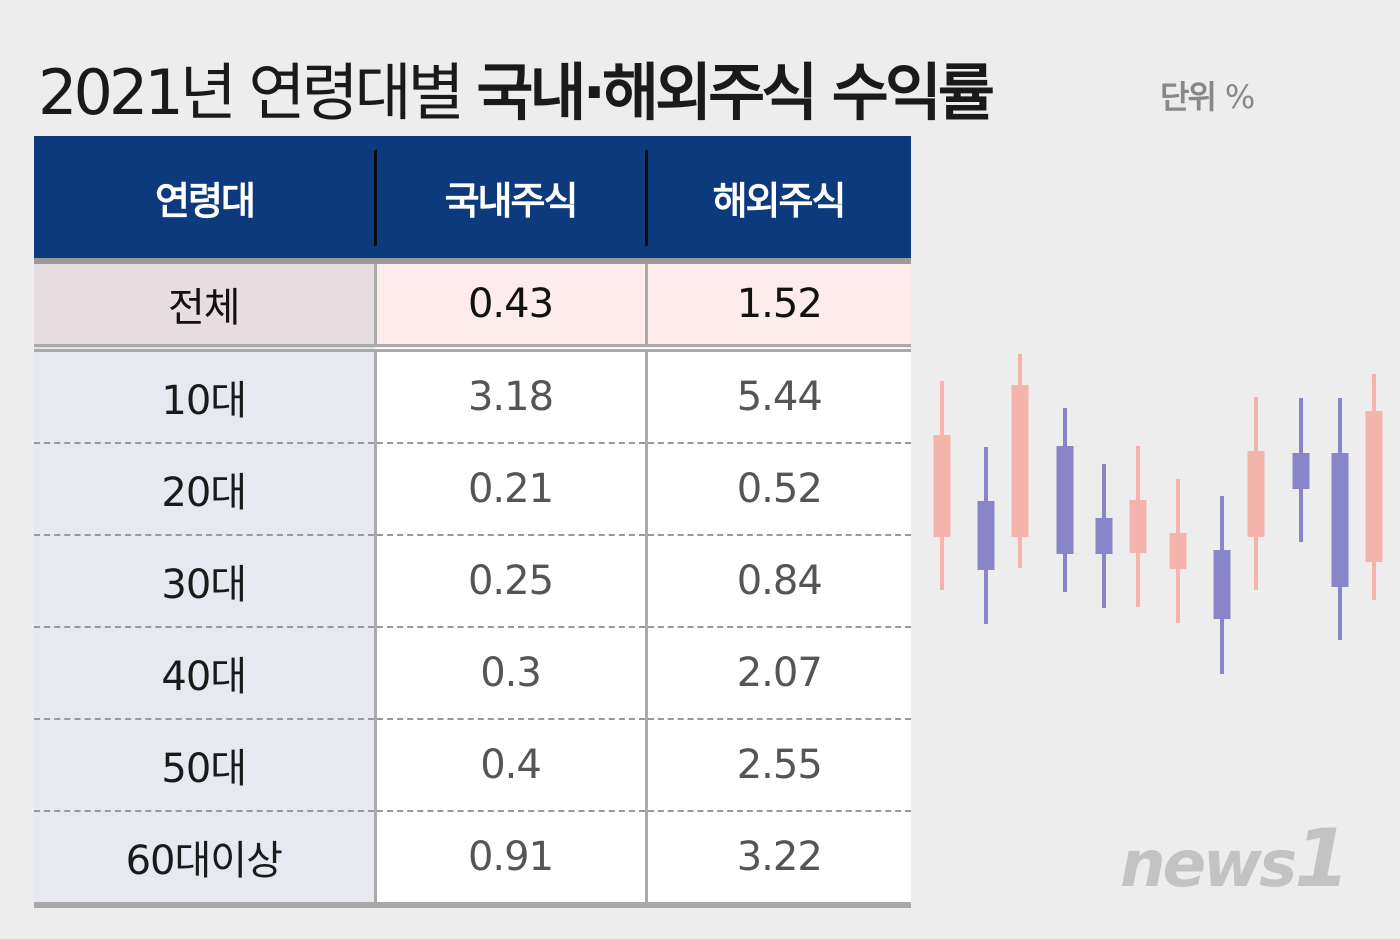 Image resolution: width=1400 pixels, height=939 pixels. Describe the element at coordinates (204, 306) in the screenshot. I see `cell-age: 전체` at that location.